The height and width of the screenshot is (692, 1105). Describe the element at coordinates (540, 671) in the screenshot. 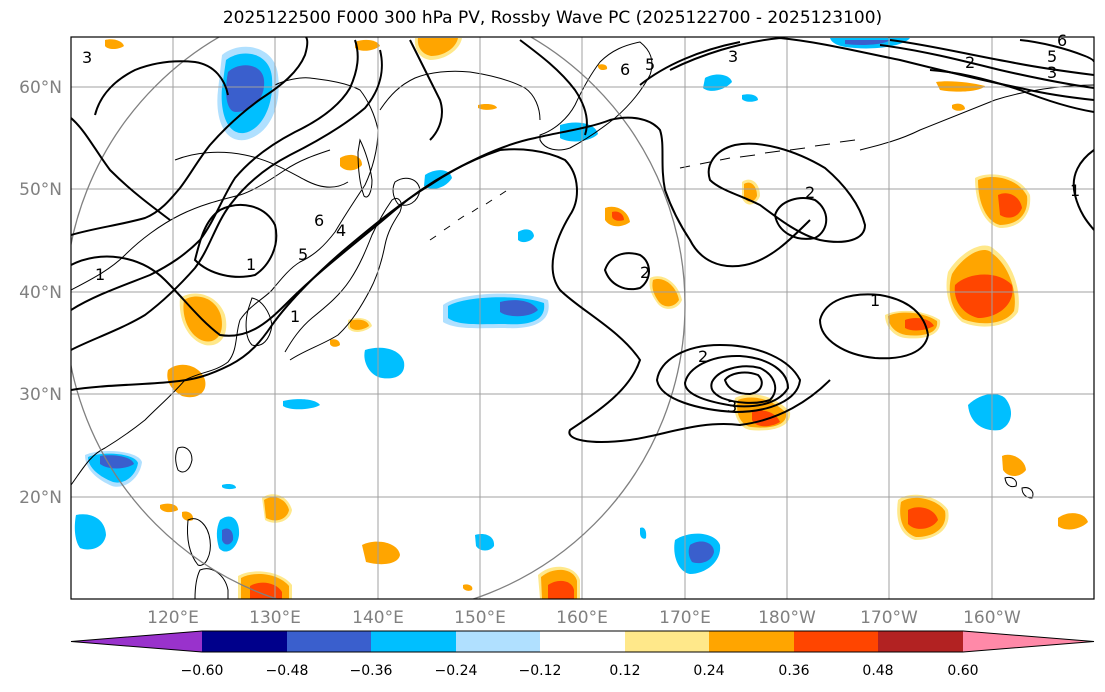

I see `colorbar-tick-label: −0.12` at that location.